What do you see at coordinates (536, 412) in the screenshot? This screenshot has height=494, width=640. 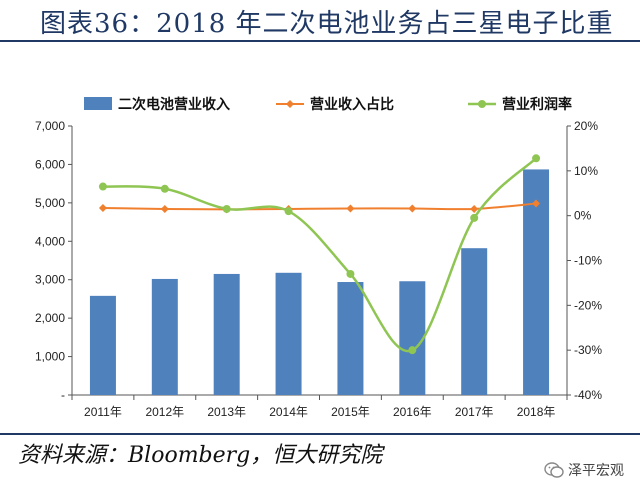 I see `x-tick-label: 2018年` at bounding box center [536, 412].